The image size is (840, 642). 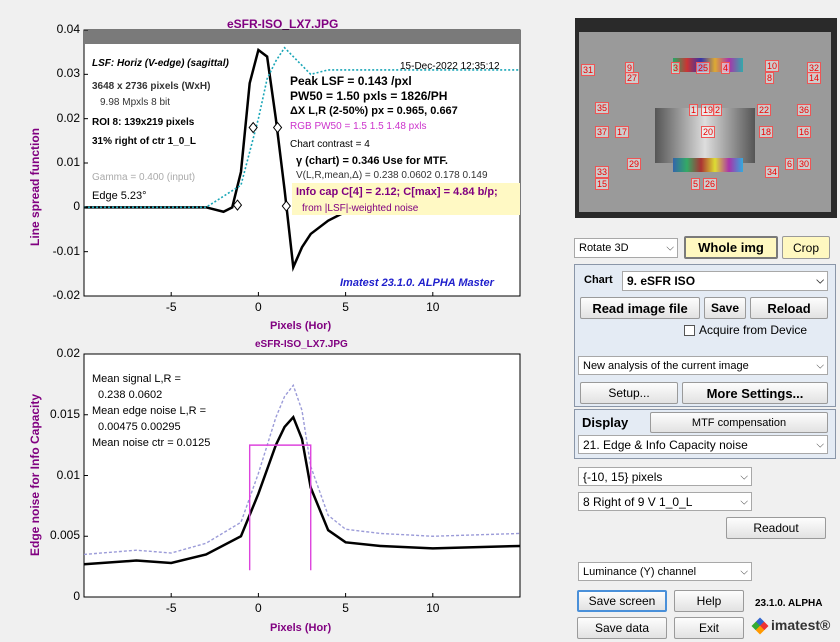 I want to click on chart-roi-marker: 17, so click(x=622, y=132).